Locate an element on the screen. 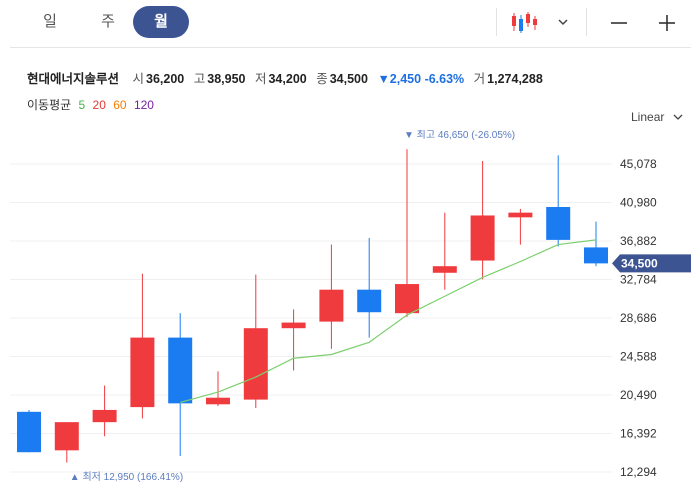 This screenshot has width=691, height=493. moving-average-legend: 이동평균 5 20 60 120 is located at coordinates (92, 104).